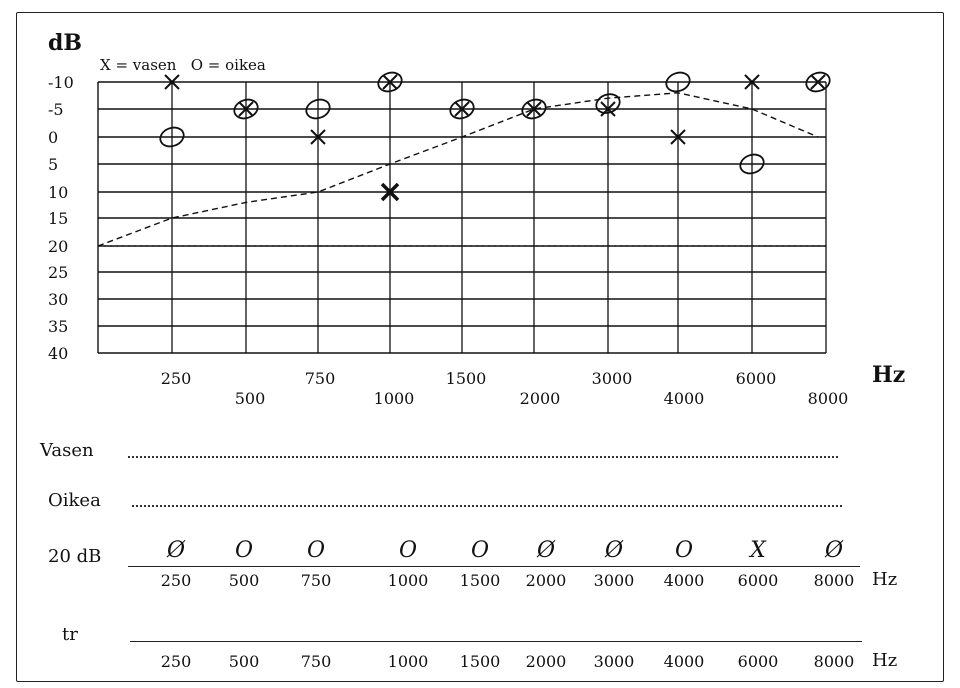  I want to click on y-tick-label: 0, so click(53, 137).